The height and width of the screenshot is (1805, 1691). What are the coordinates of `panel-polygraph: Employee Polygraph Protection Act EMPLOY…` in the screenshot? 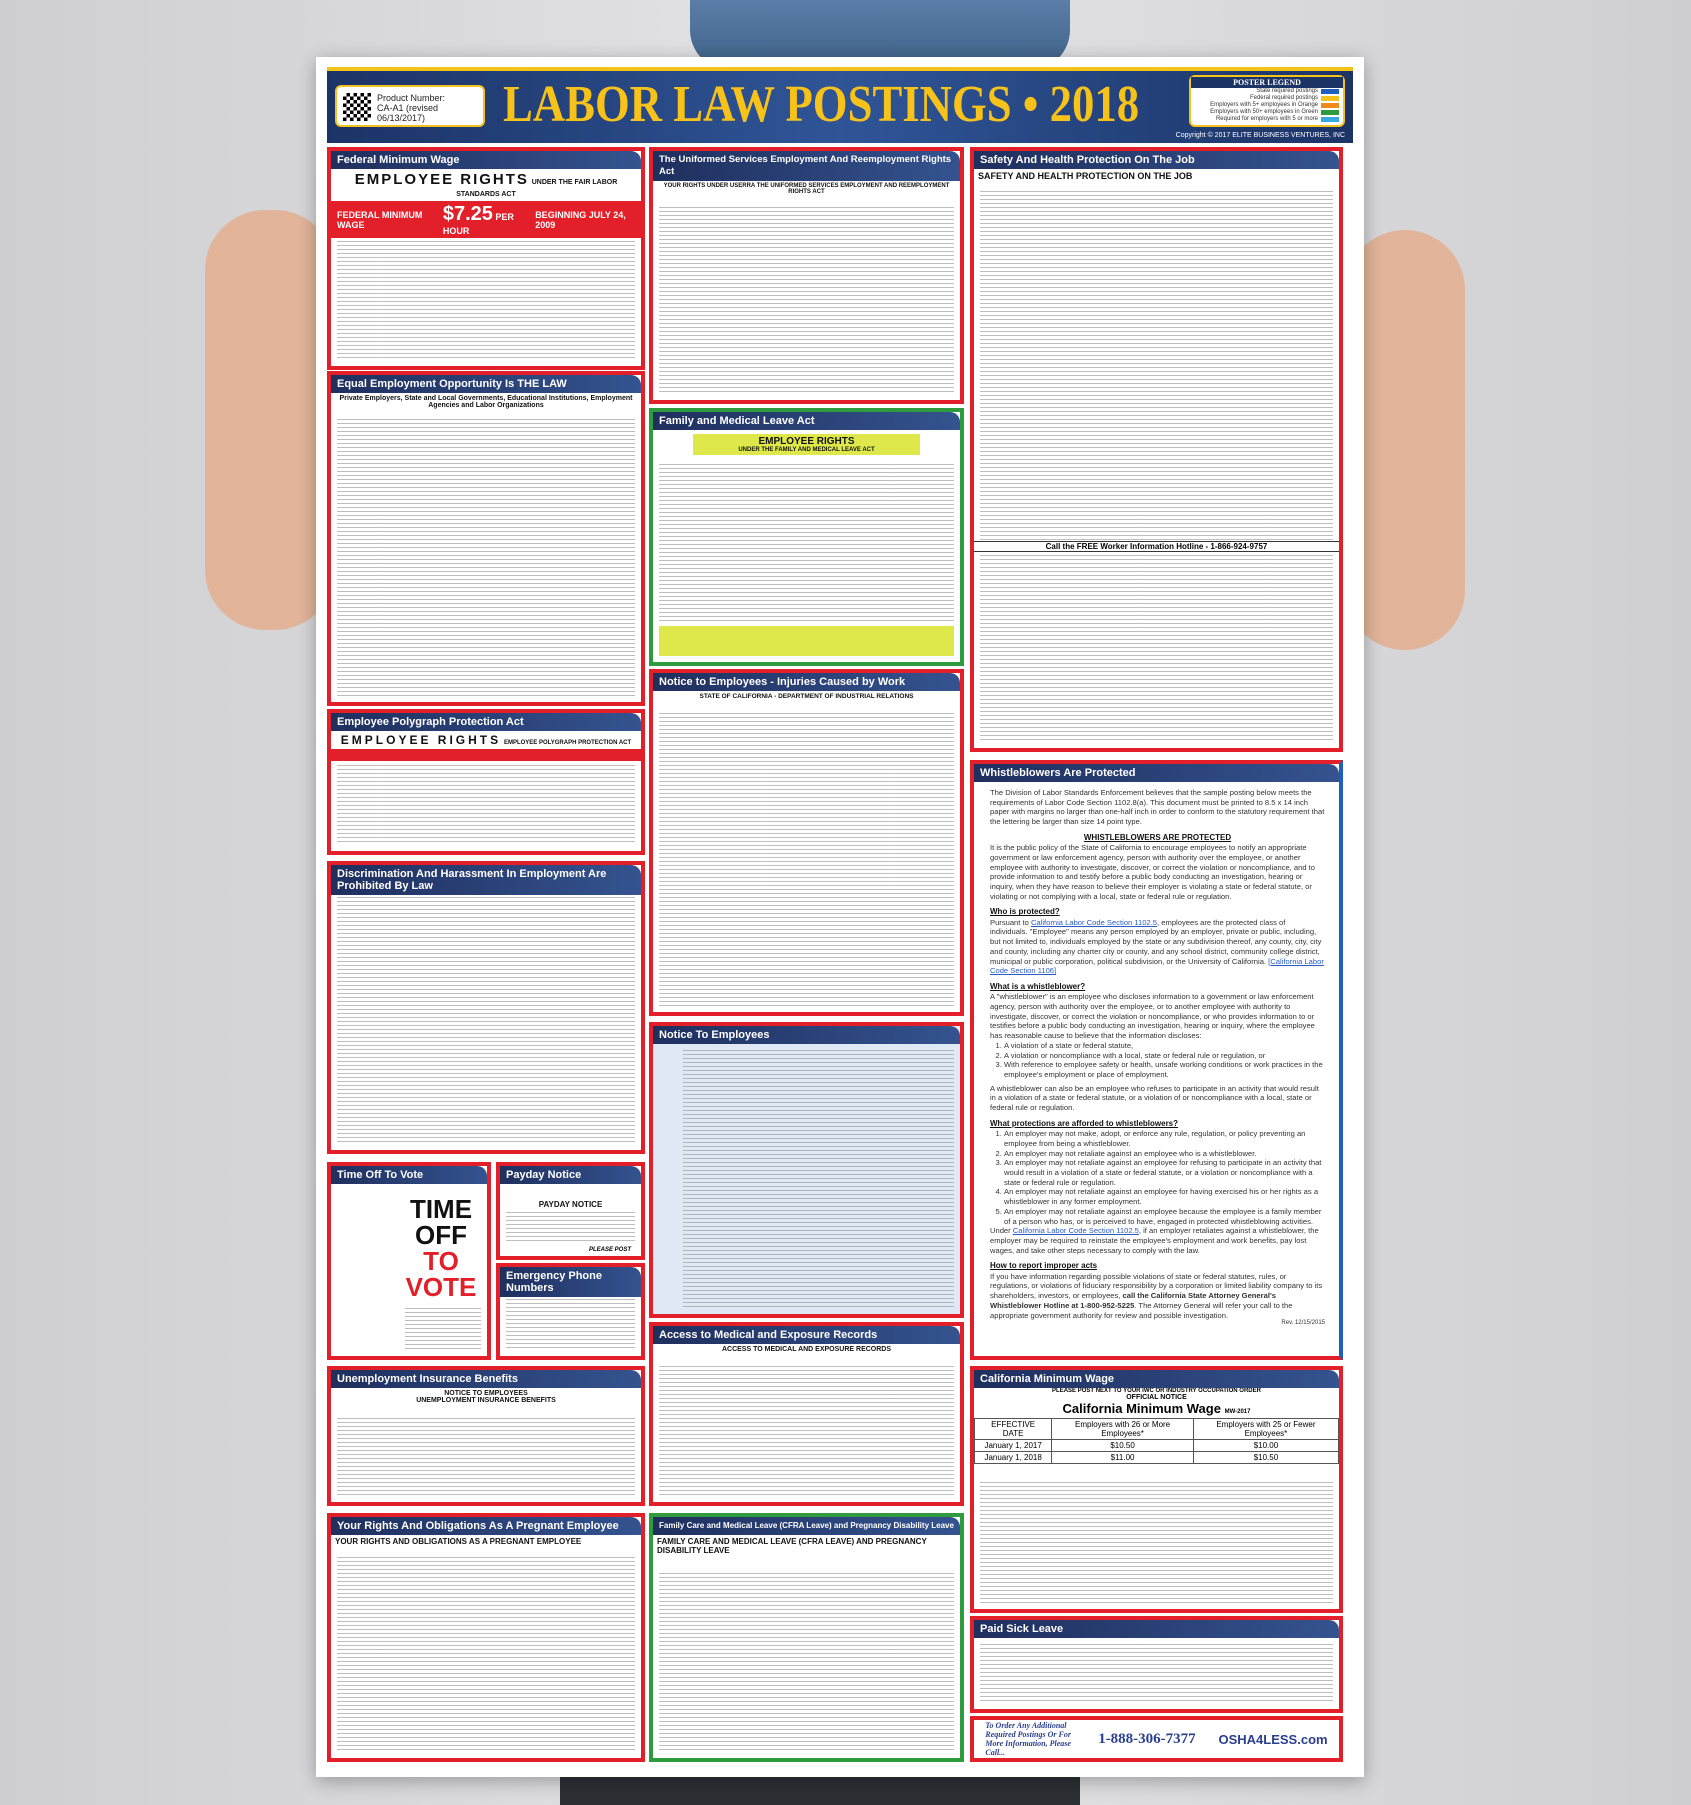 It's located at (486, 782).